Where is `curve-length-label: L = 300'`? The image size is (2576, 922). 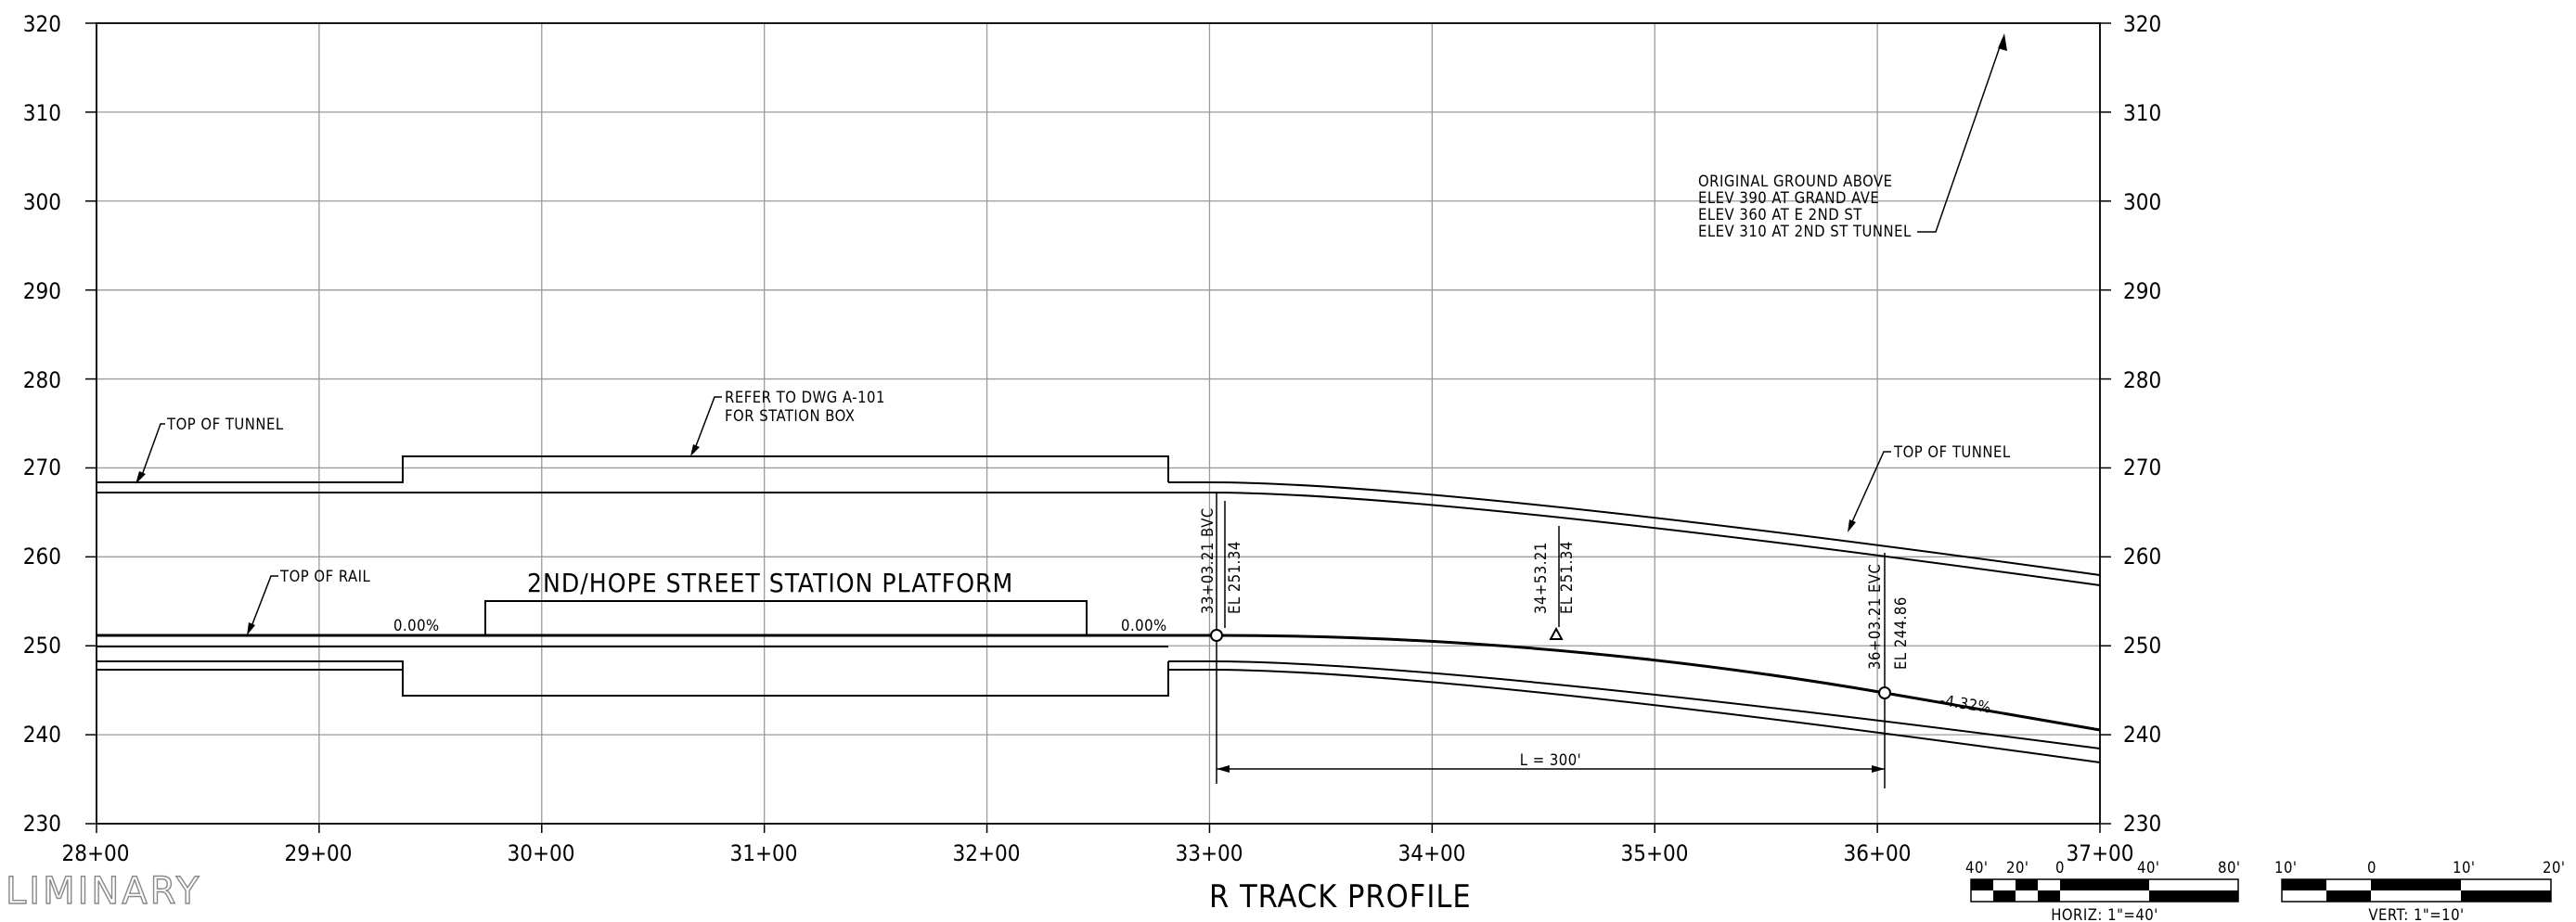
curve-length-label: L = 300' is located at coordinates (1551, 760).